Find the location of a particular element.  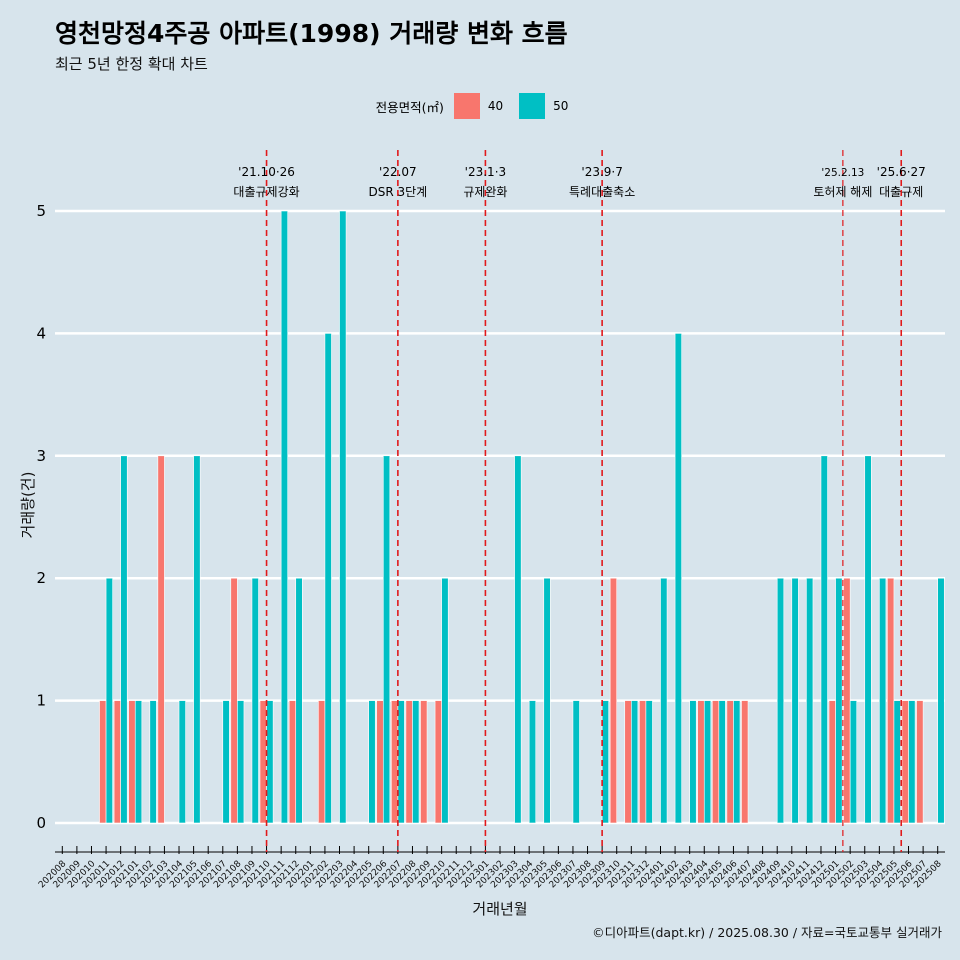

chart-title: 영천망정4주공 아파트(1998) 거래량 변화 흐름 is located at coordinates (311, 33).